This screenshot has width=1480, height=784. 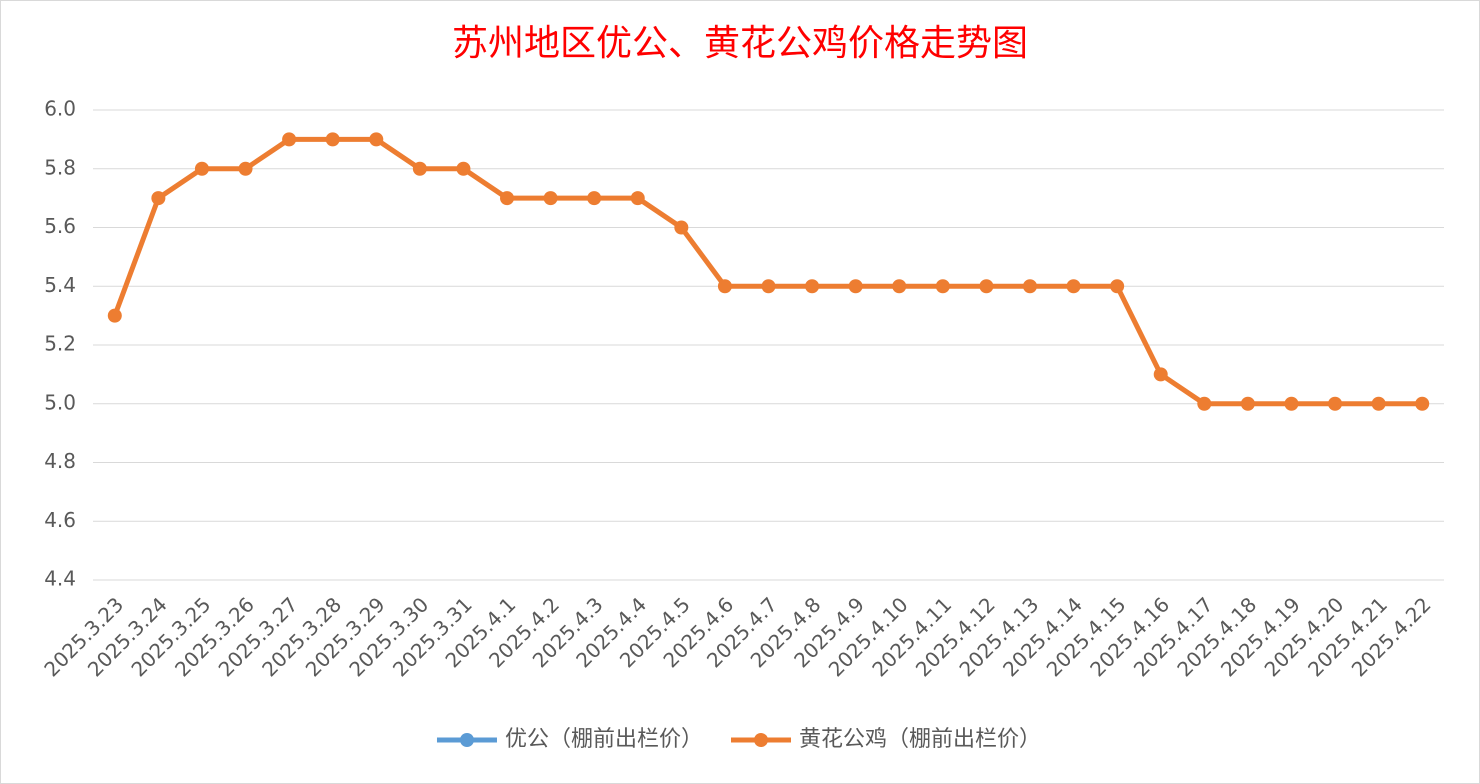 What do you see at coordinates (60, 402) in the screenshot?
I see `y-tick-label: 5.0` at bounding box center [60, 402].